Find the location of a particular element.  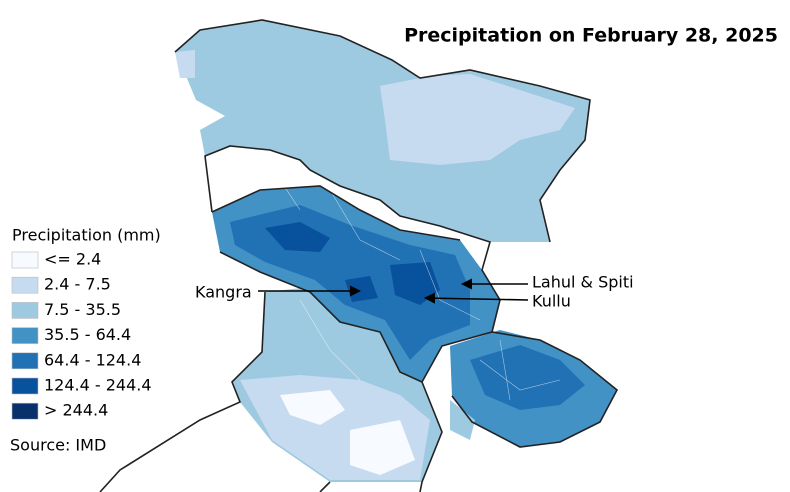

legend-label: 64.4 - 124.4 is located at coordinates (92, 359).